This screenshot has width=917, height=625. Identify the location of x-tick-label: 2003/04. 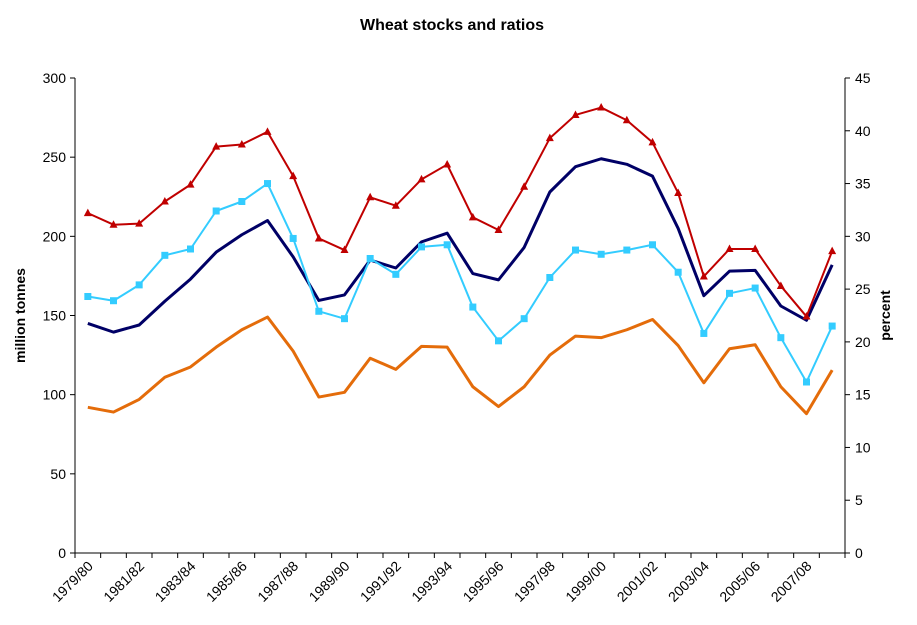
(688, 581).